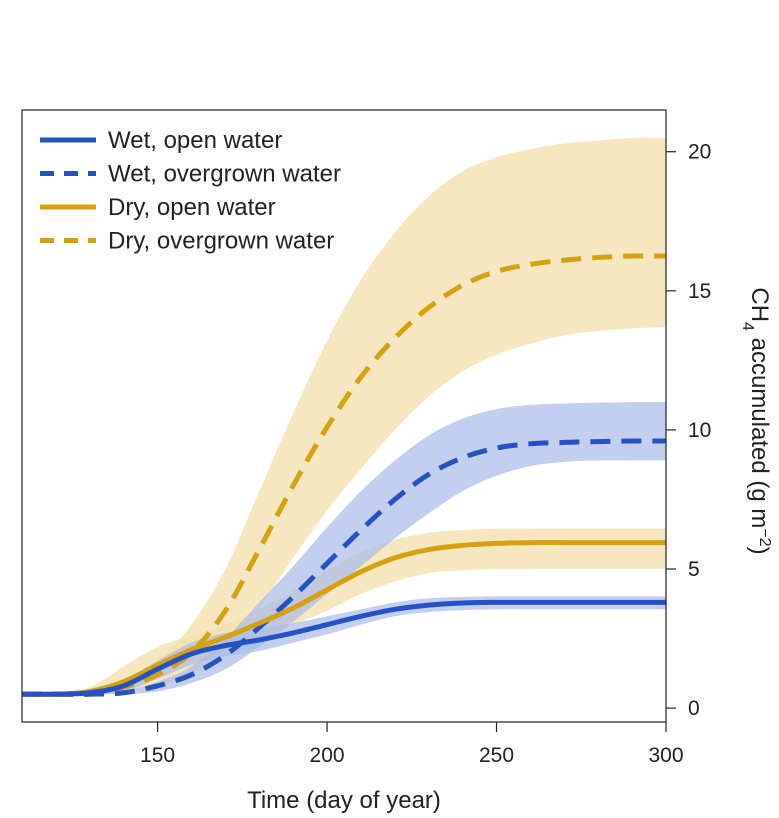 This screenshot has height=818, width=779. What do you see at coordinates (192, 207) in the screenshot?
I see `legend-label-3: Dry, open water` at bounding box center [192, 207].